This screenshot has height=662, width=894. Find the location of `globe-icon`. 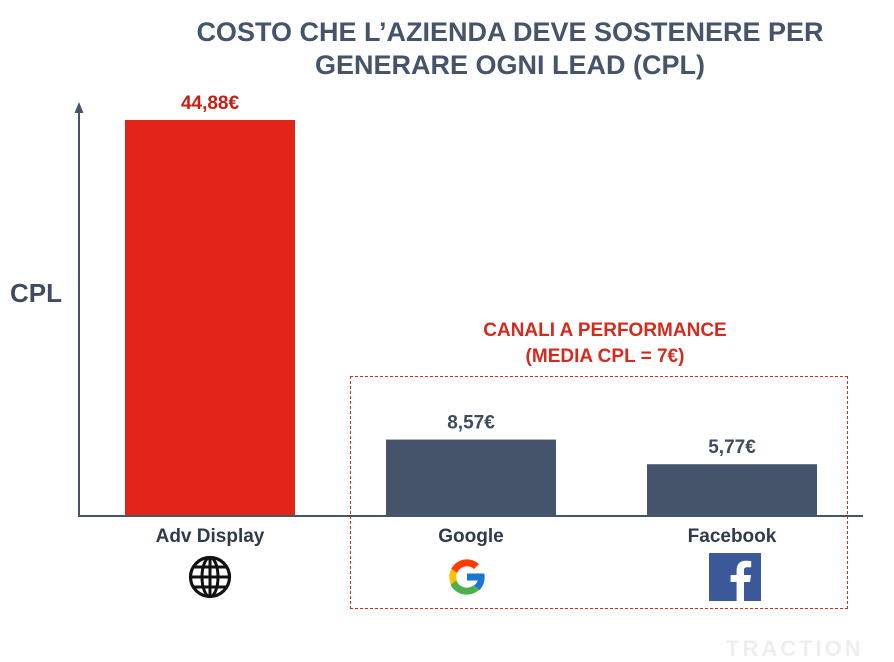

globe-icon is located at coordinates (210, 577).